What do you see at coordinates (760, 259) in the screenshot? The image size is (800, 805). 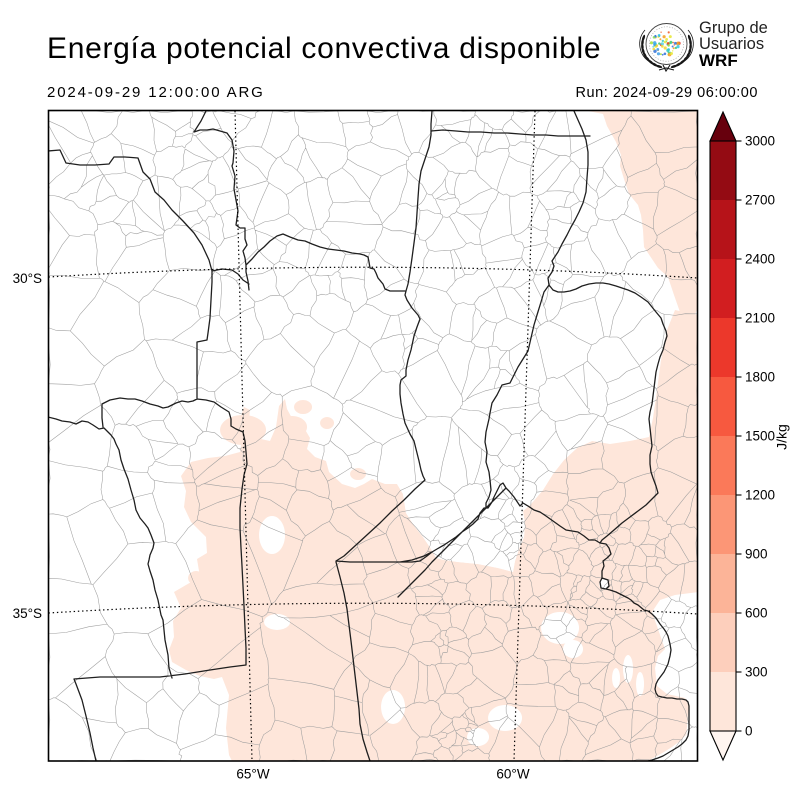 I see `svg-text: 2400` at bounding box center [760, 259].